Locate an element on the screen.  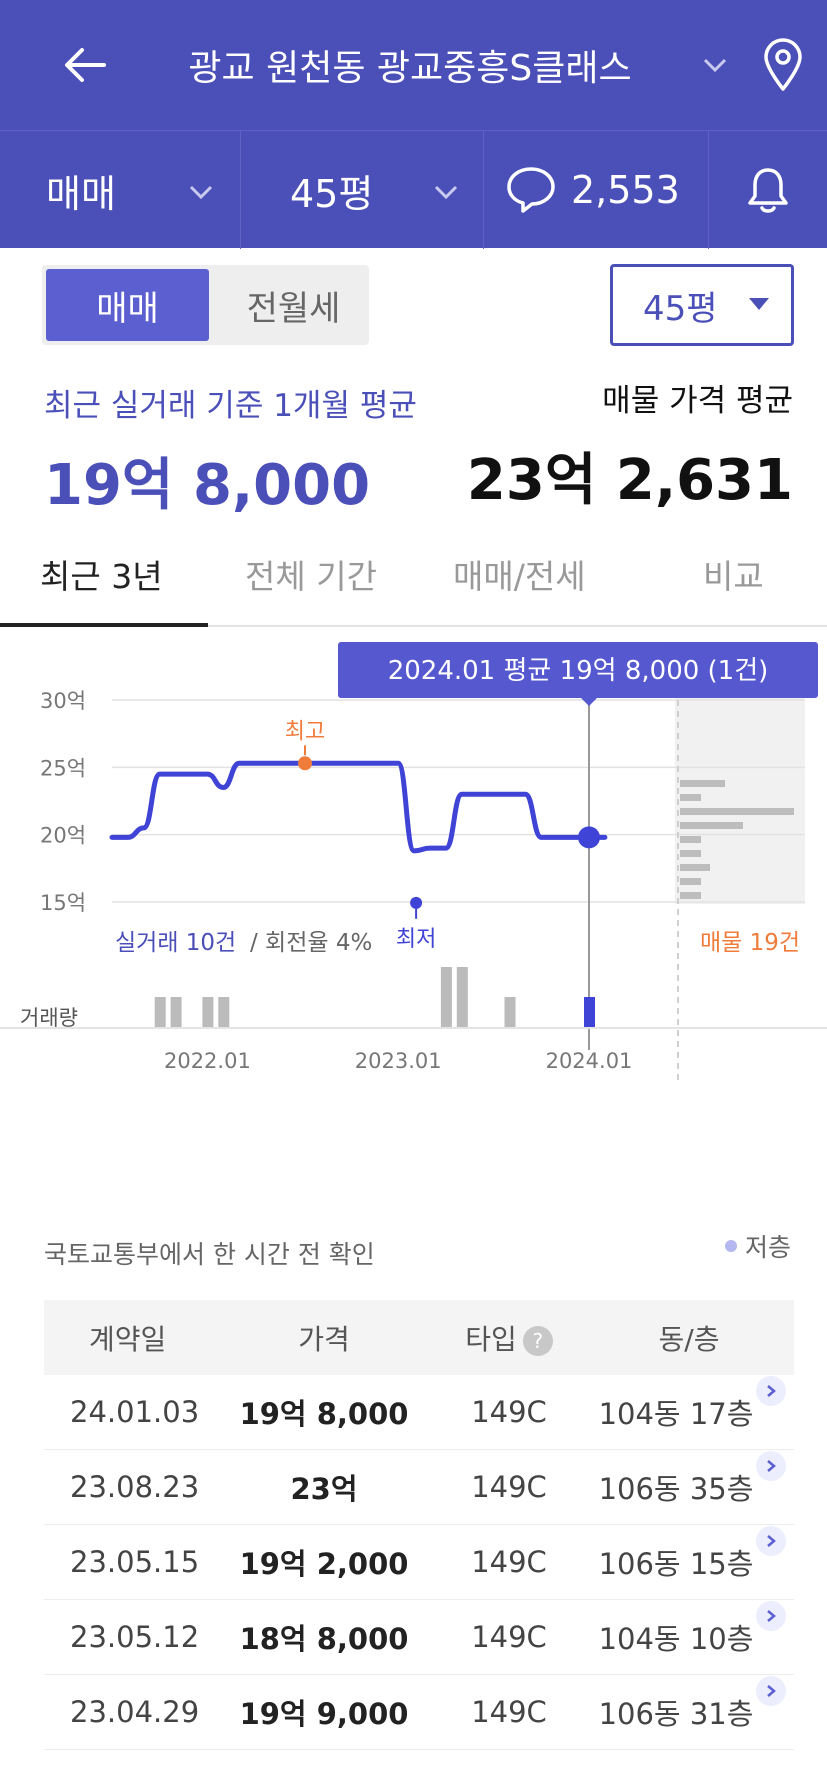
app-header: 광교 원천동 광교중흥S클래스 is located at coordinates (413, 65).